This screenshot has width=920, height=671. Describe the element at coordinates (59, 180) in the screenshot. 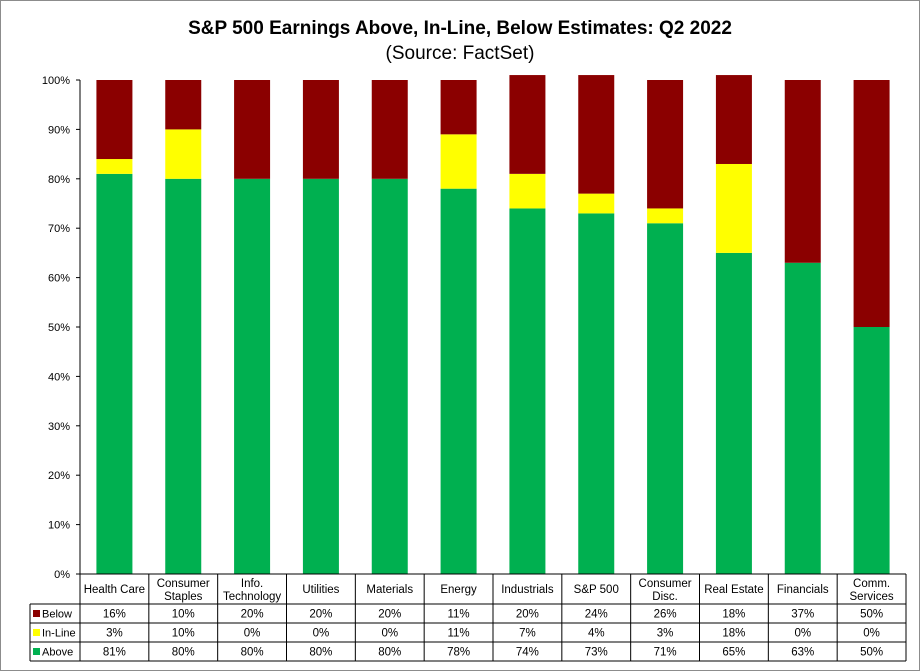

I see `y-tick-label: 80%` at that location.